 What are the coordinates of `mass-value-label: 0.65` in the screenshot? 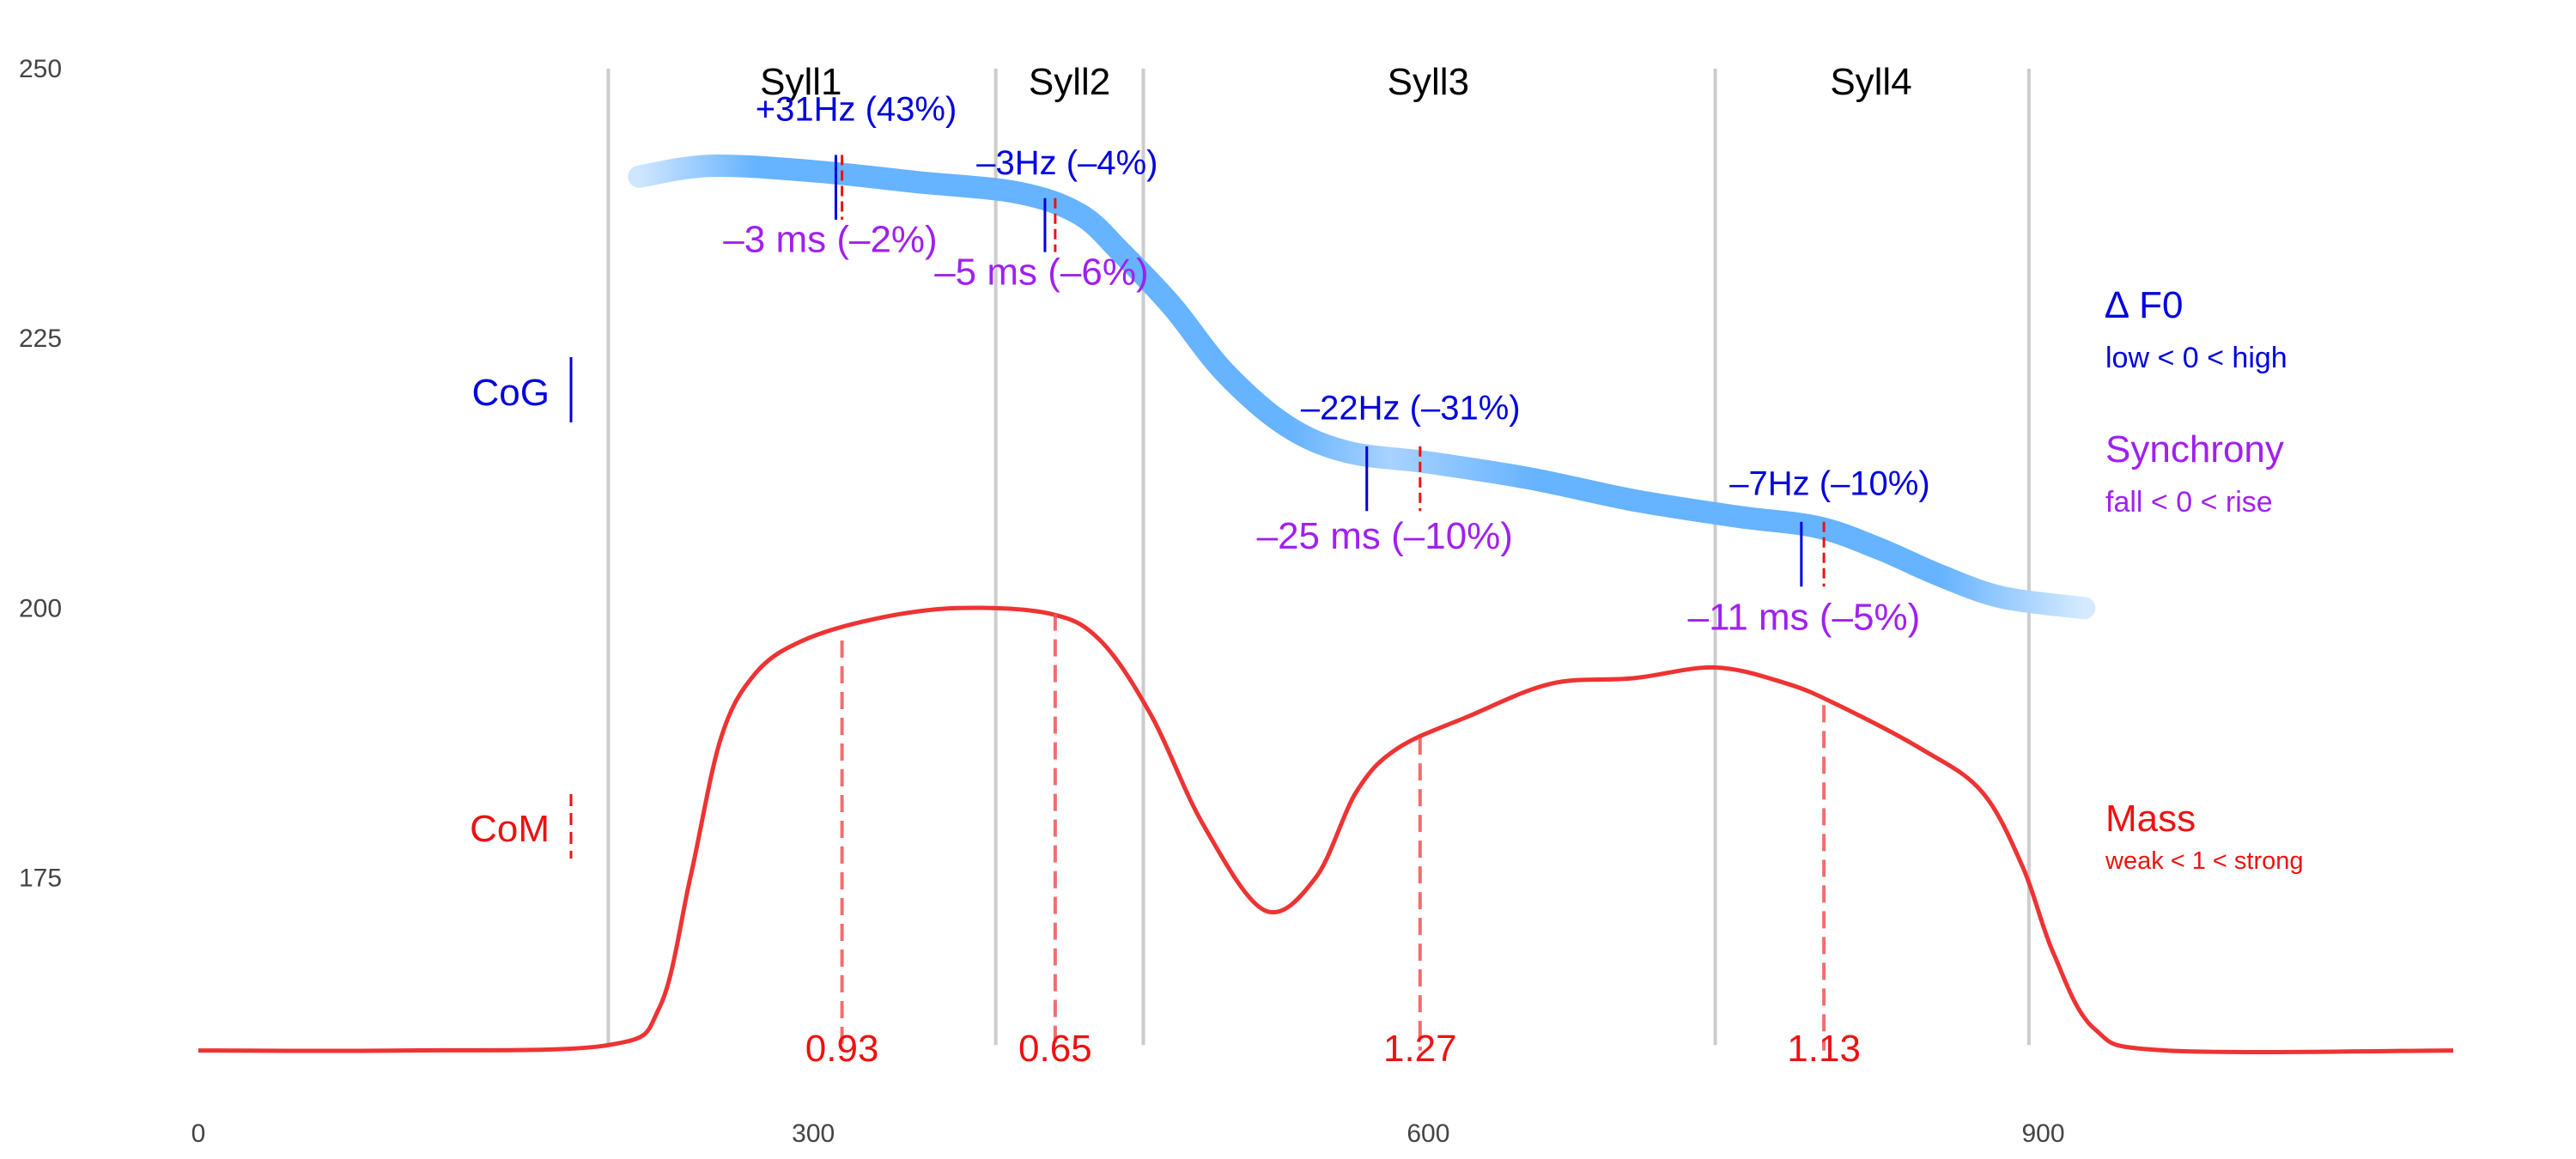 It's located at (1055, 1049).